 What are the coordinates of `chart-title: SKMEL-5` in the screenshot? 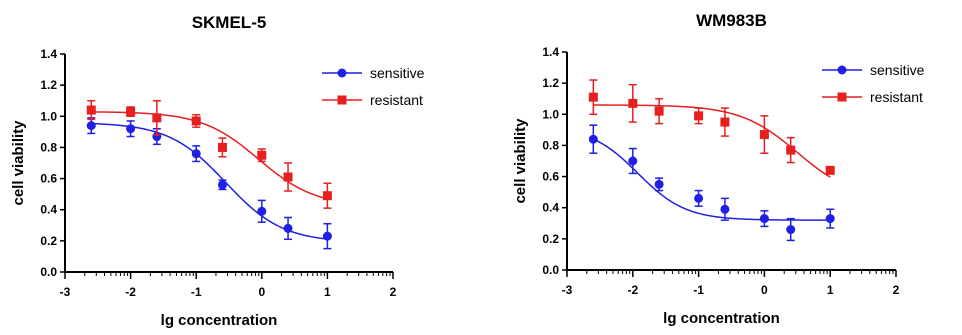 It's located at (229, 22).